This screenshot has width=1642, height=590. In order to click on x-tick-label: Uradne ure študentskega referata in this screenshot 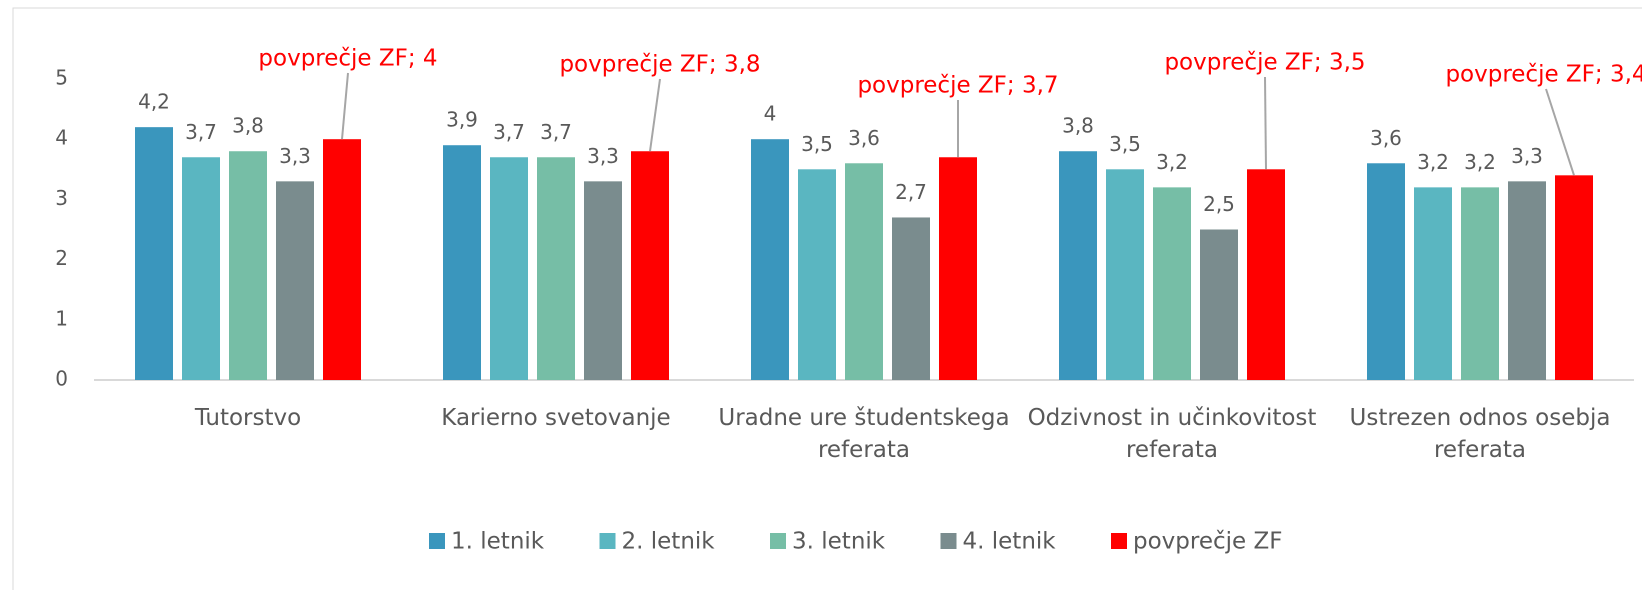, I will do `click(864, 434)`.